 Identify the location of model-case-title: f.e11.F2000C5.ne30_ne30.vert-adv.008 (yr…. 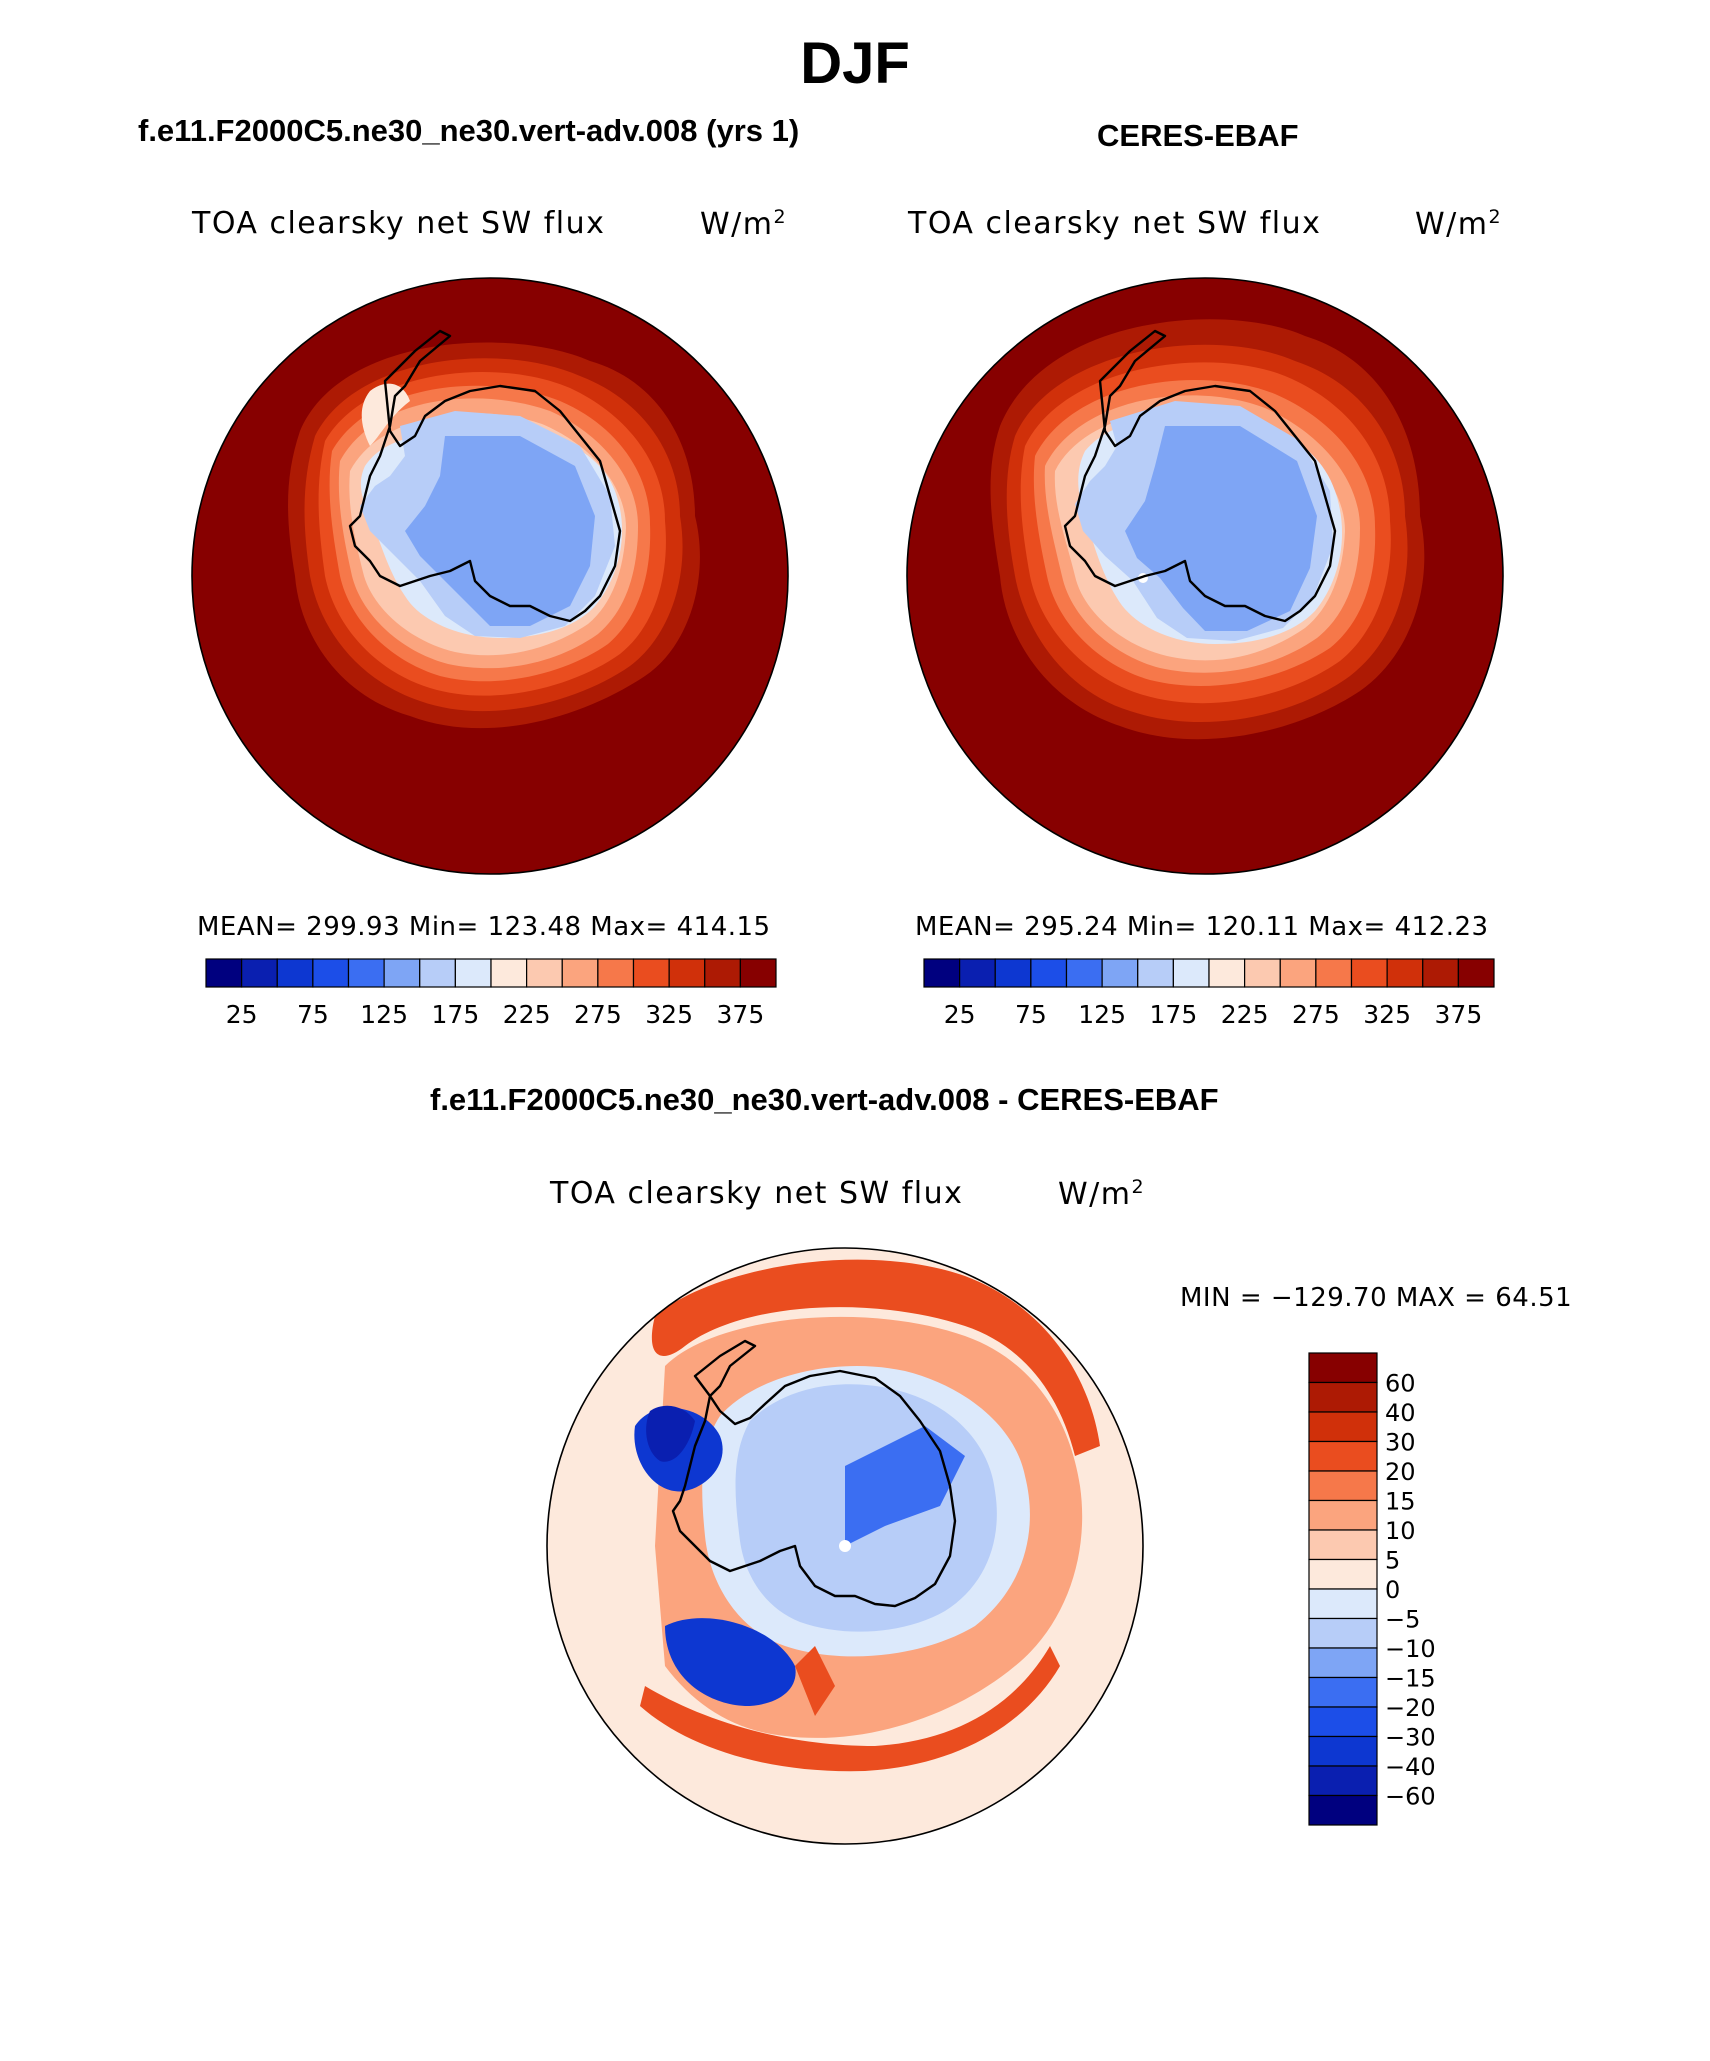
(469, 130).